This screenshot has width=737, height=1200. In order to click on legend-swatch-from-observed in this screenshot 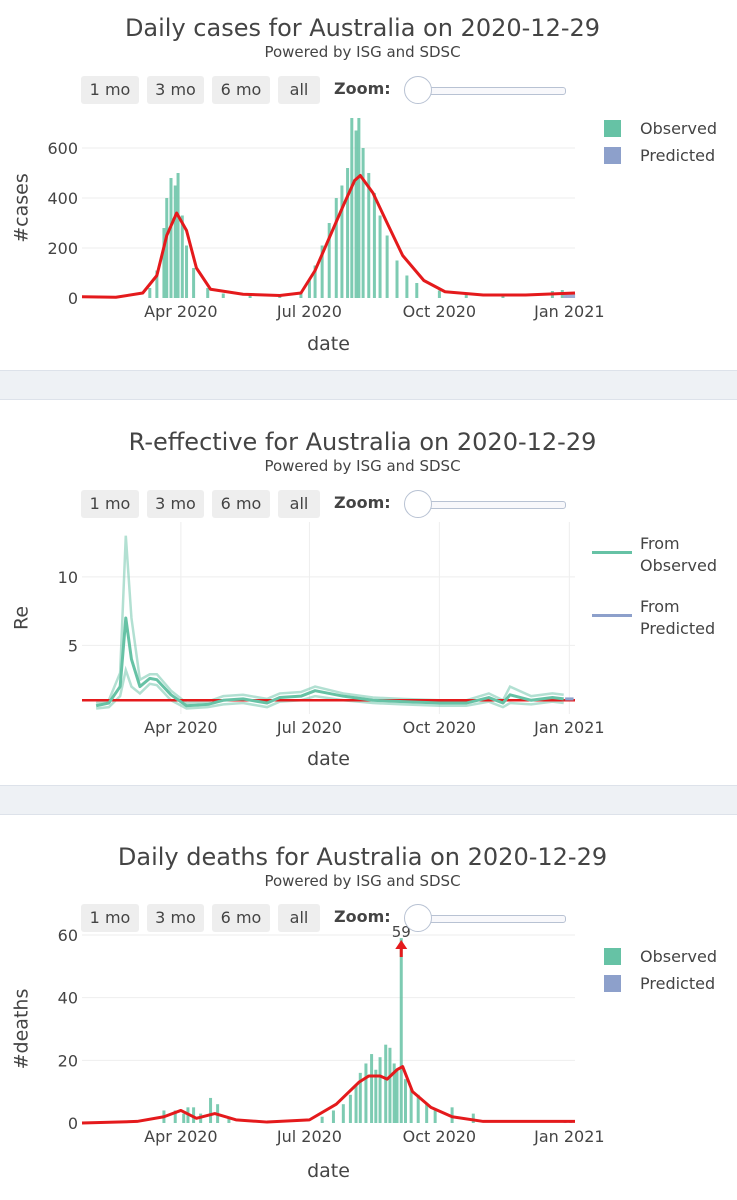, I will do `click(612, 552)`.